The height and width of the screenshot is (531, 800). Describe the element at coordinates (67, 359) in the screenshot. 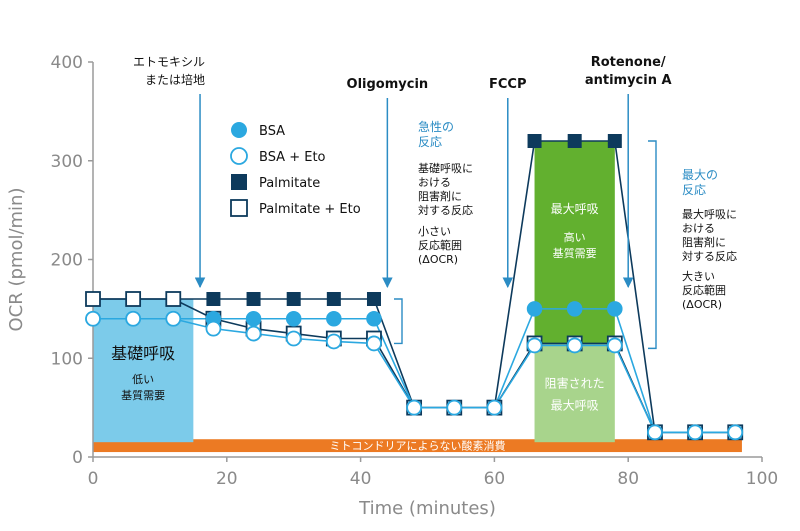

I see `y-tick-label: 100` at that location.